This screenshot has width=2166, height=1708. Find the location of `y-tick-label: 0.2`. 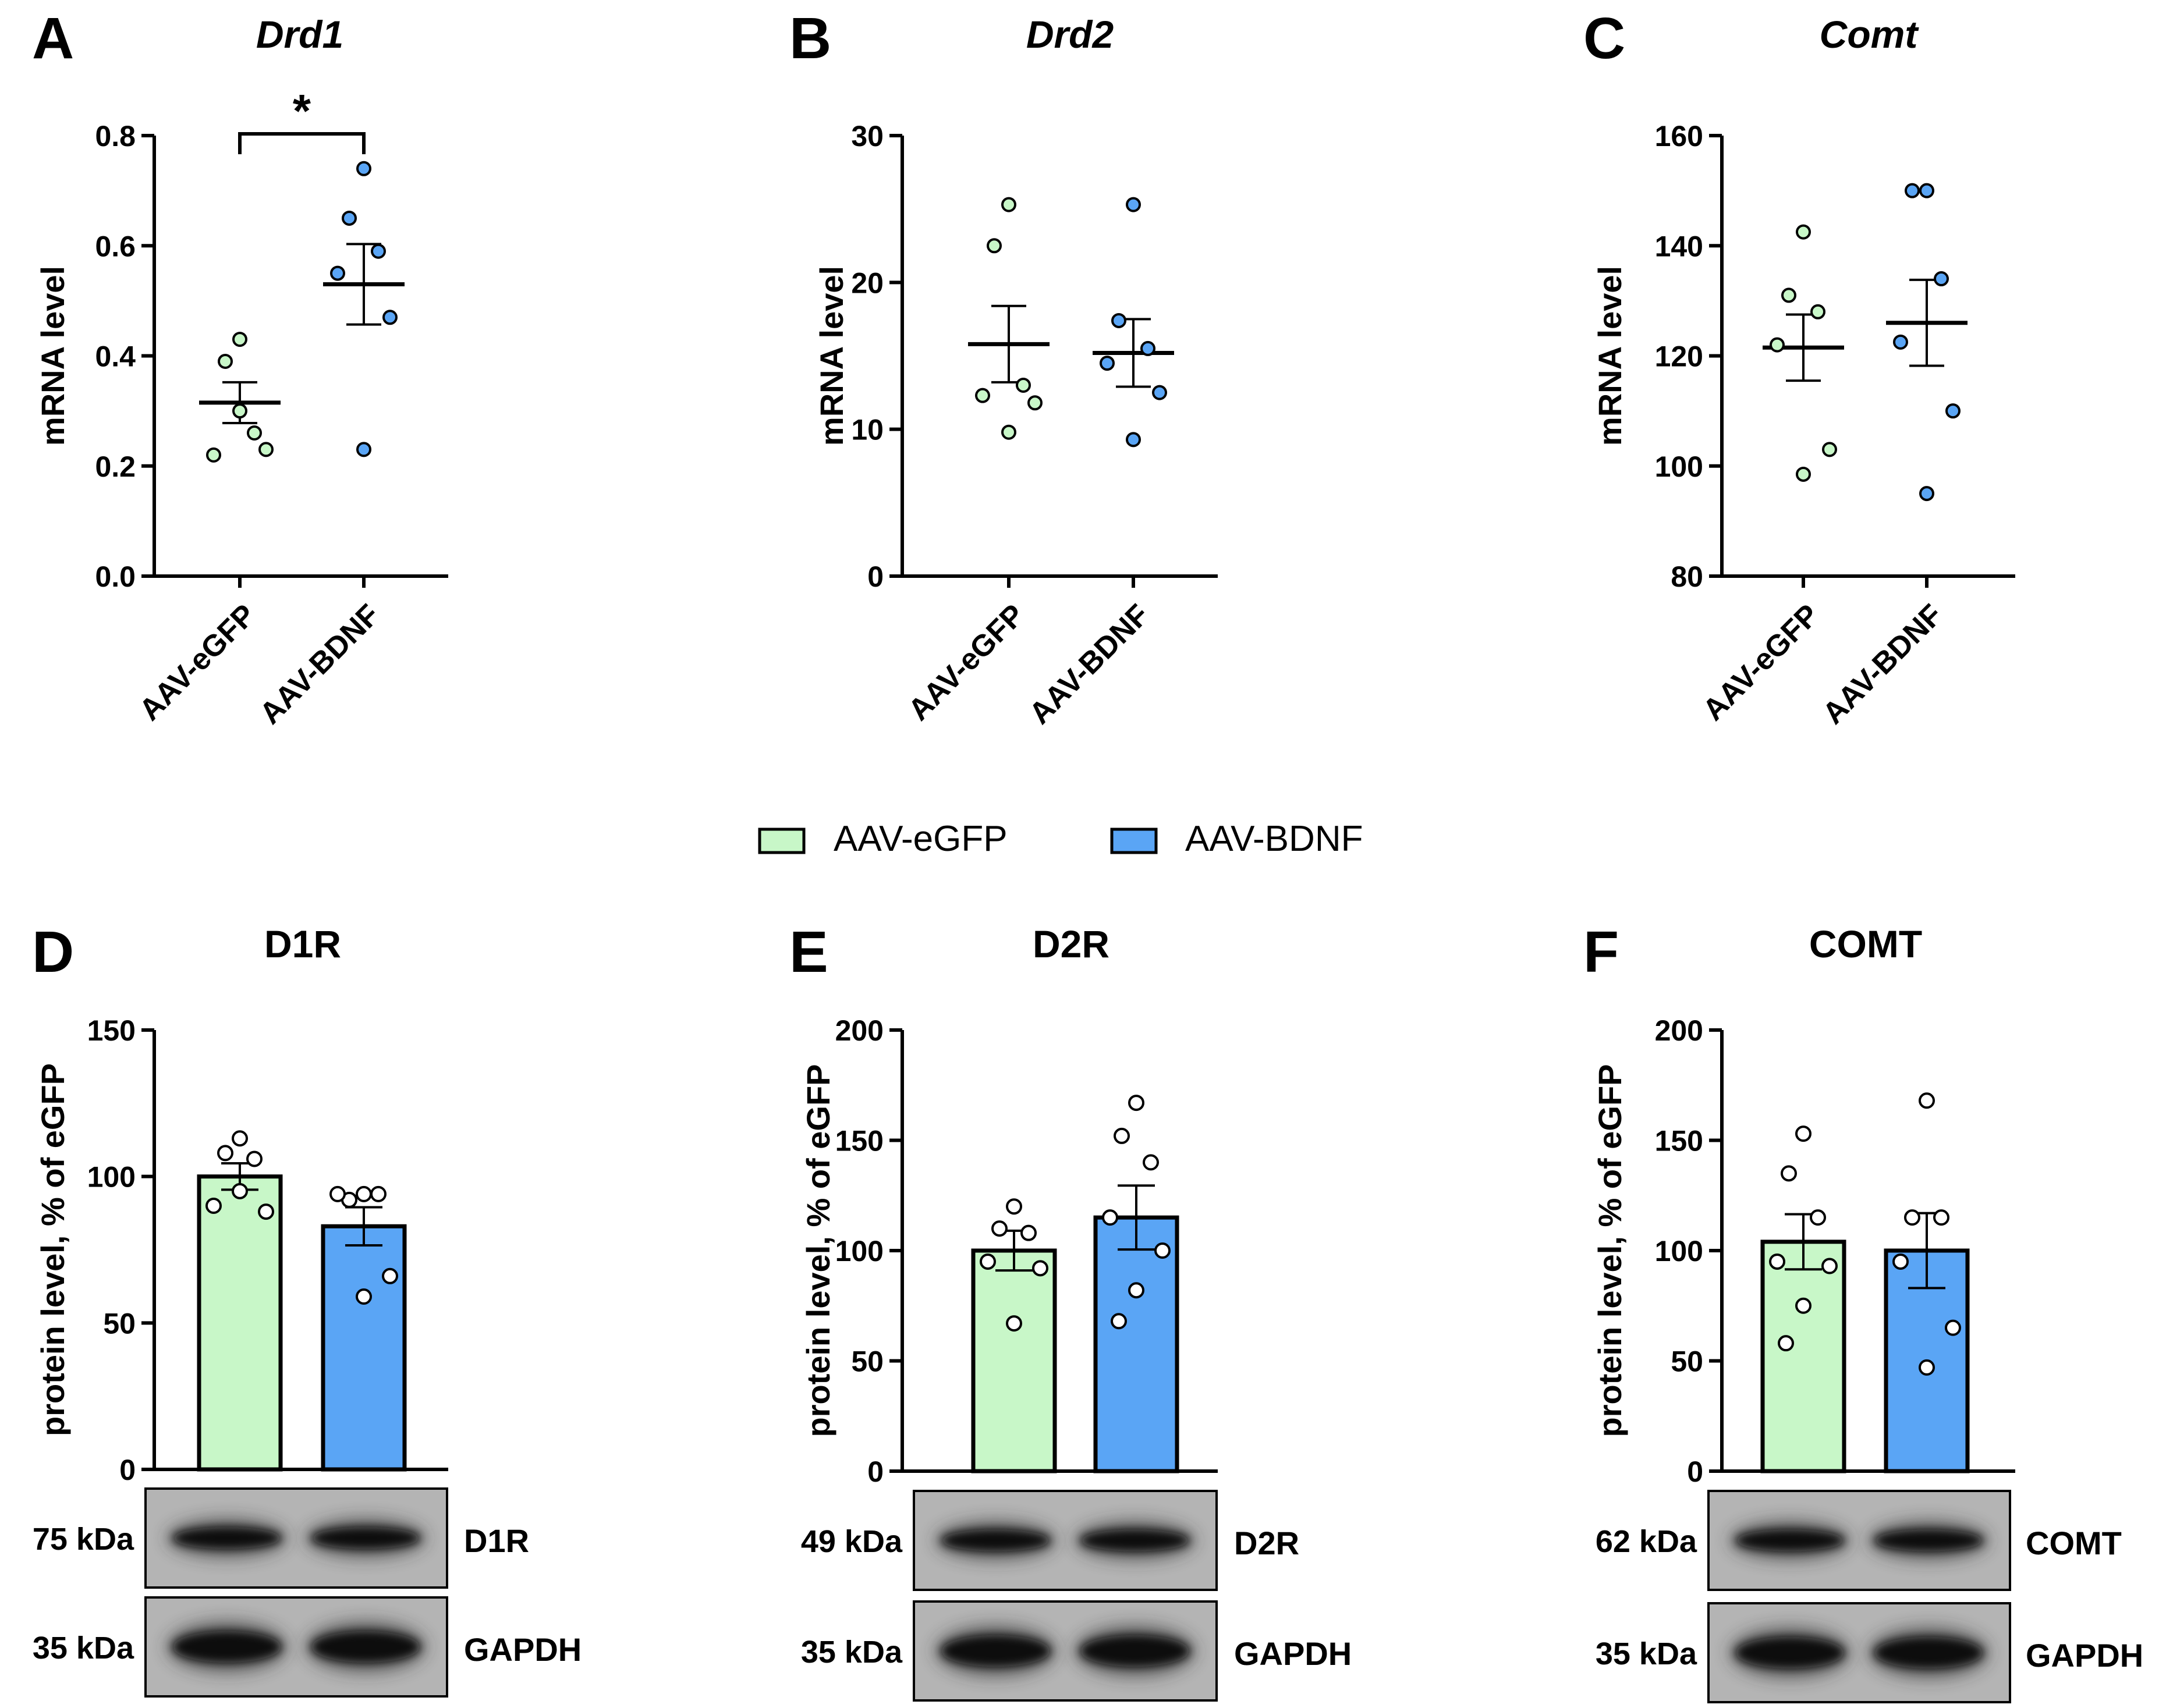

y-tick-label: 0.2 is located at coordinates (115, 467).